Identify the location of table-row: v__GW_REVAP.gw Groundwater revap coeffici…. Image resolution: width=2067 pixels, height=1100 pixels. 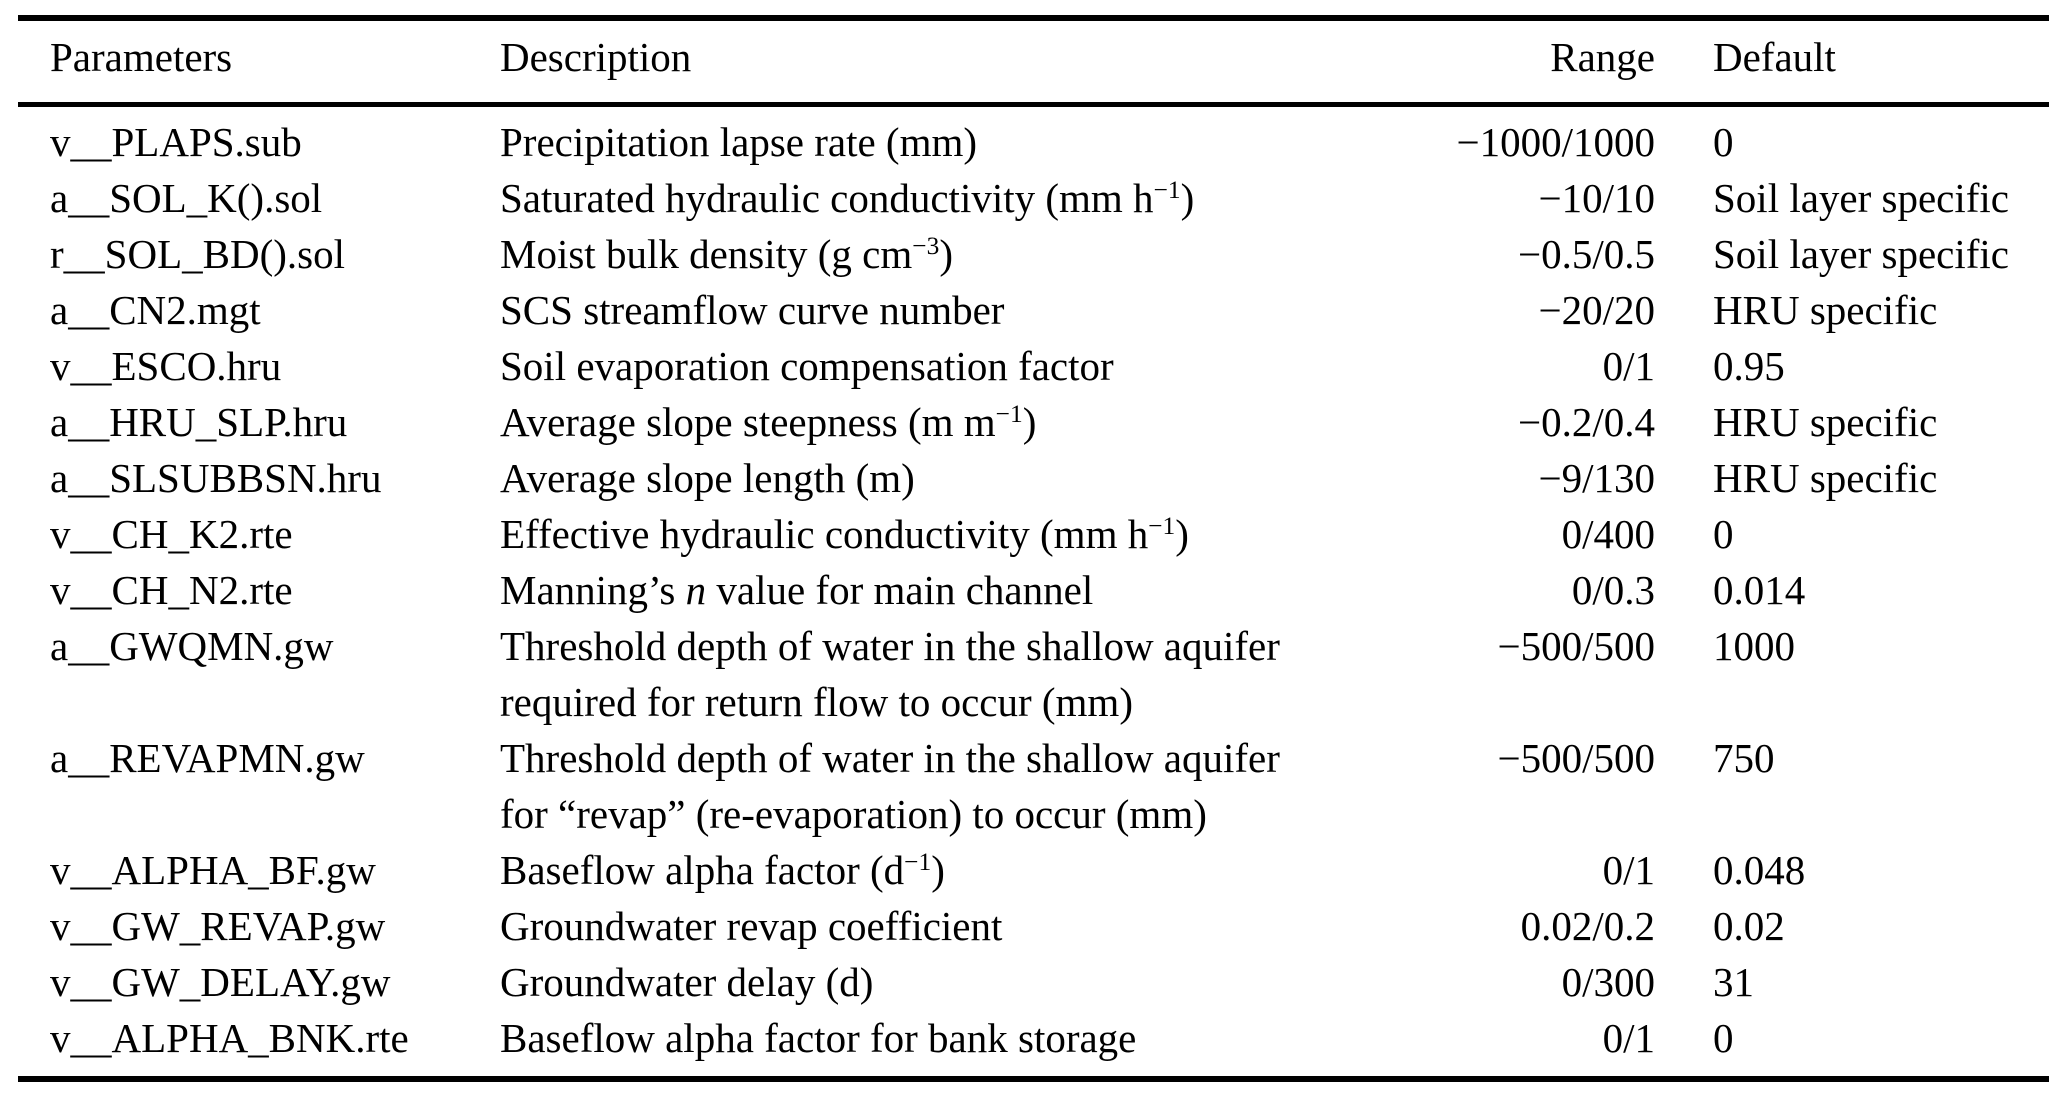
(1033, 926).